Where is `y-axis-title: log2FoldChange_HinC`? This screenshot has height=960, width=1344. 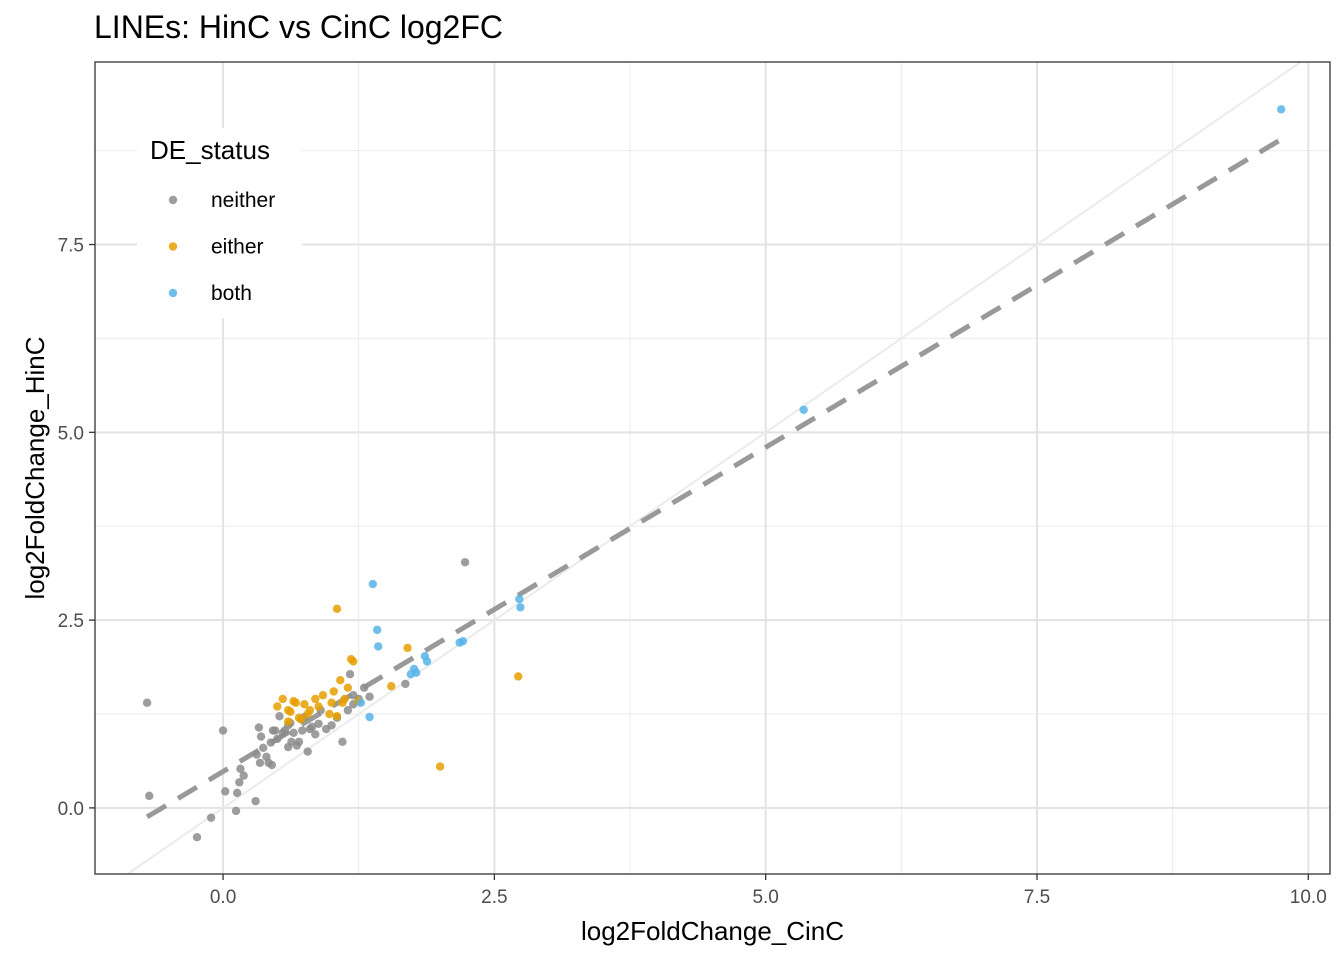
y-axis-title: log2FoldChange_HinC is located at coordinates (35, 467).